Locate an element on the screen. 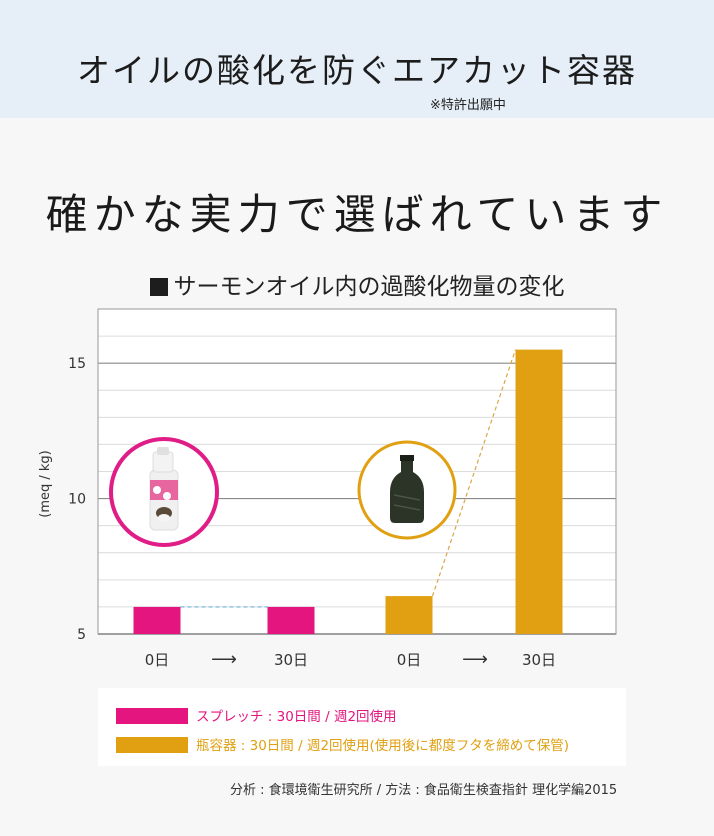 This screenshot has width=714, height=836. chart-title: サーモンオイル内の過酸化物量の変化 is located at coordinates (357, 284).